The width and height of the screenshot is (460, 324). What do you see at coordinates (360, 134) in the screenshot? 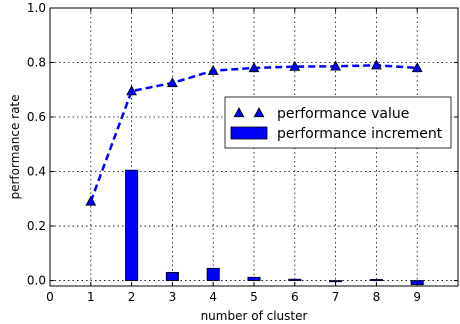
I see `legend-label-performance-increment: performance increment` at bounding box center [360, 134].